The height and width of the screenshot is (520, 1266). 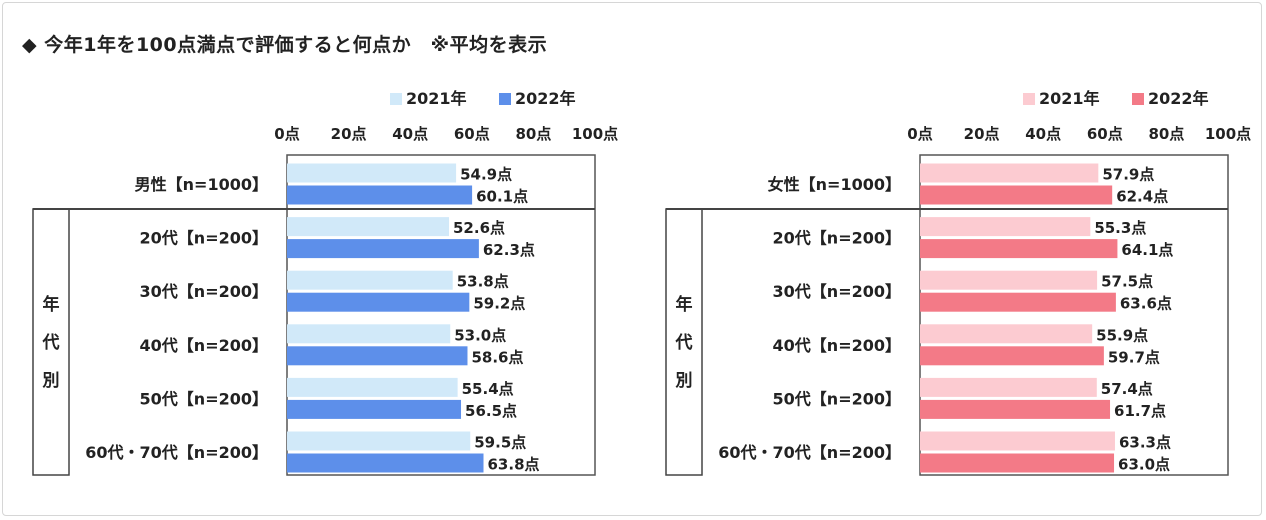 I want to click on data-label: 52.6点, so click(x=479, y=228).